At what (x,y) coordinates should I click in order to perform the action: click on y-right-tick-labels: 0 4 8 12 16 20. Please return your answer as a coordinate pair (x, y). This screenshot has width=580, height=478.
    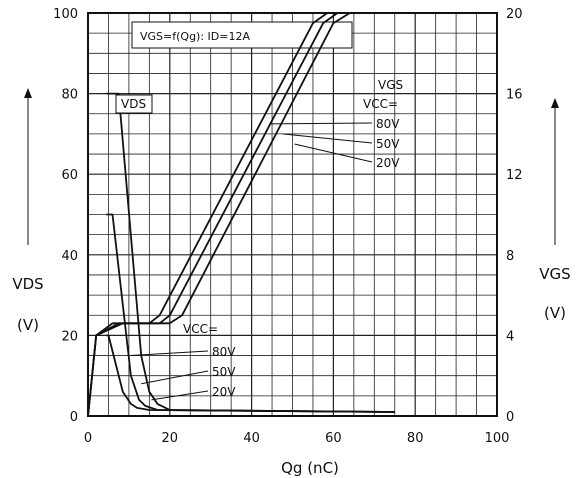
    Looking at the image, I should click on (514, 216).